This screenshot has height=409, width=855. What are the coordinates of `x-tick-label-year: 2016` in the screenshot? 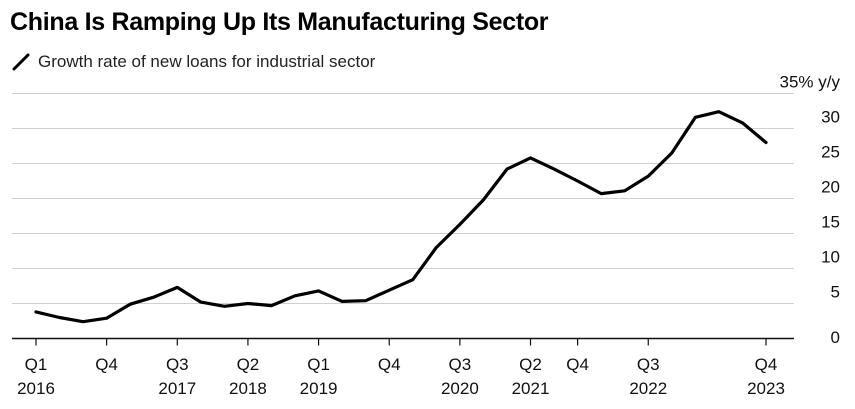 It's located at (36, 388).